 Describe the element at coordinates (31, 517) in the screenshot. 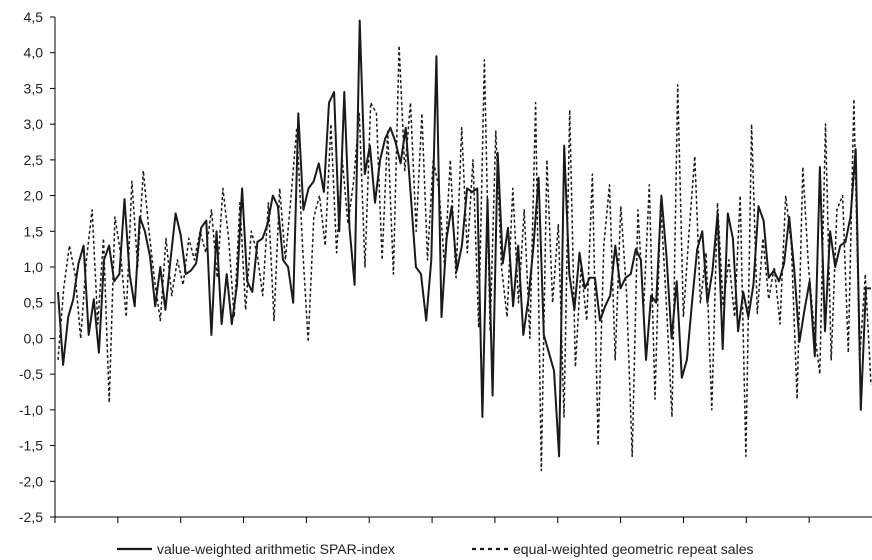

I see `y-tick-label: -2,5` at that location.